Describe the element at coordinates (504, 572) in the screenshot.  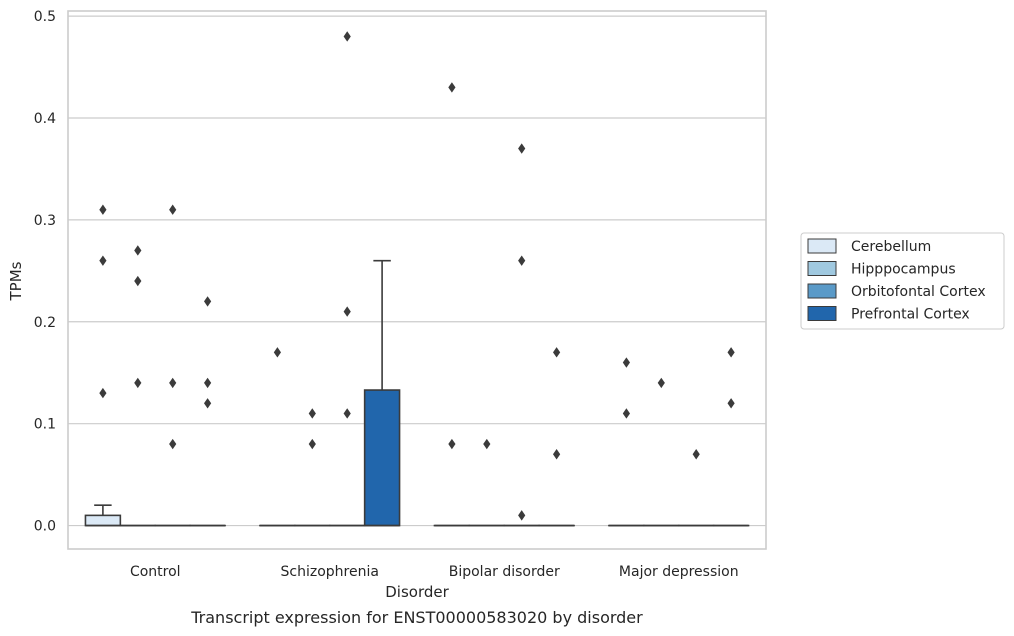
I see `x-tick-label: Bipolar disorder` at that location.